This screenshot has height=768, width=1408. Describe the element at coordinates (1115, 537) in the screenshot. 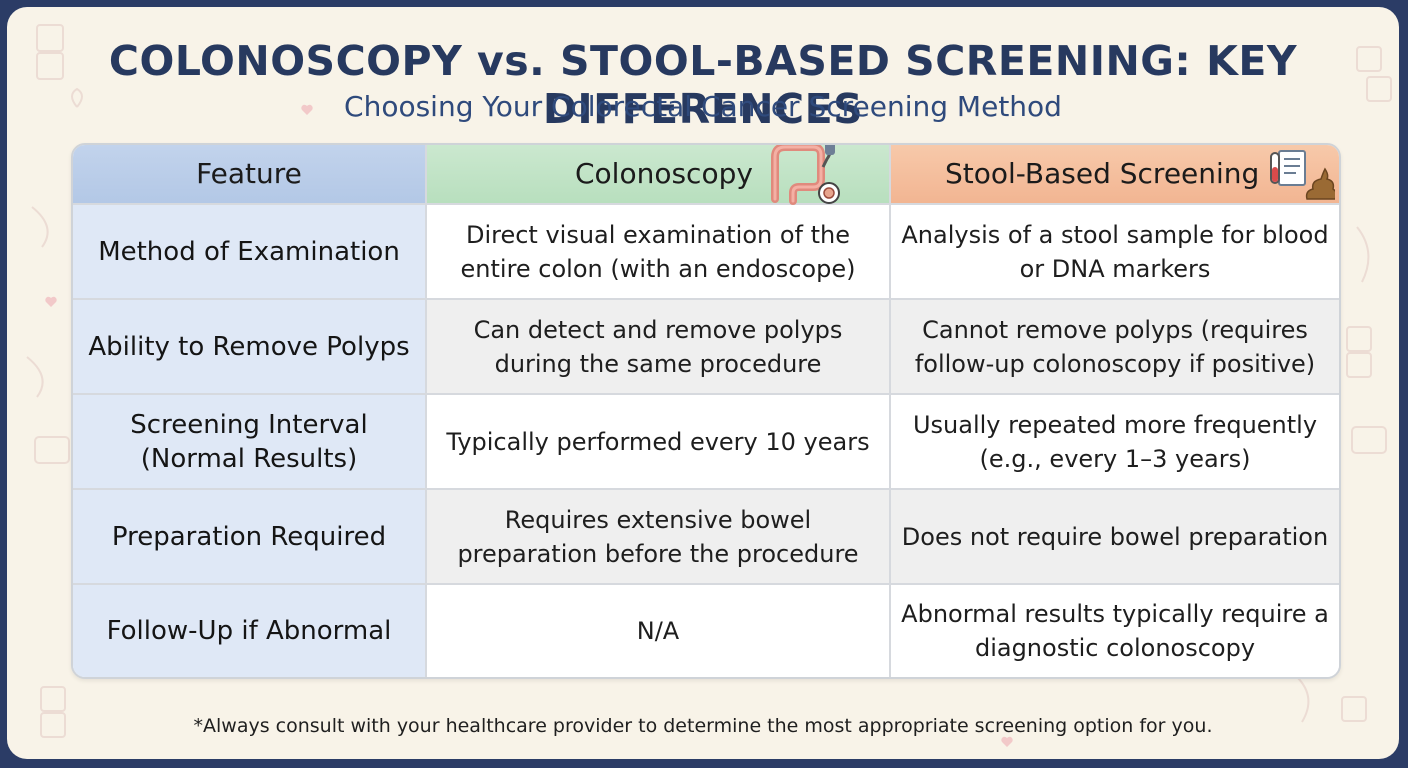

I see `stool-cell: Does not require bowel preparation` at that location.